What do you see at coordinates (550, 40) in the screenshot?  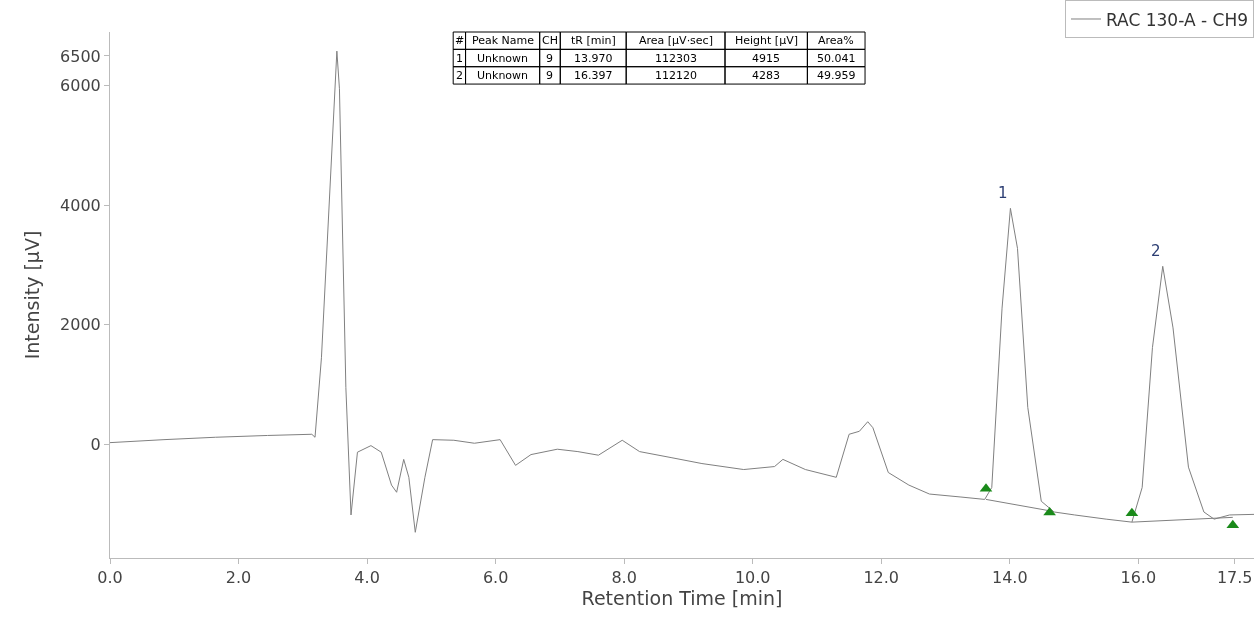 I see `annotation: CH` at bounding box center [550, 40].